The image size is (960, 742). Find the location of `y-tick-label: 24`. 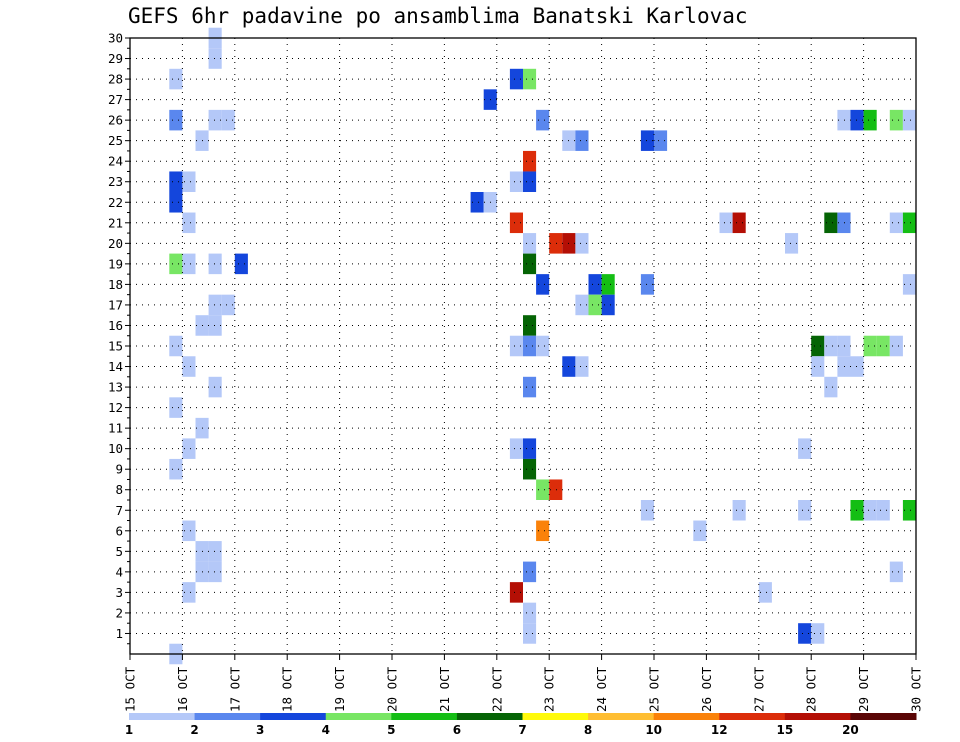

y-tick-label: 24 is located at coordinates (115, 161).